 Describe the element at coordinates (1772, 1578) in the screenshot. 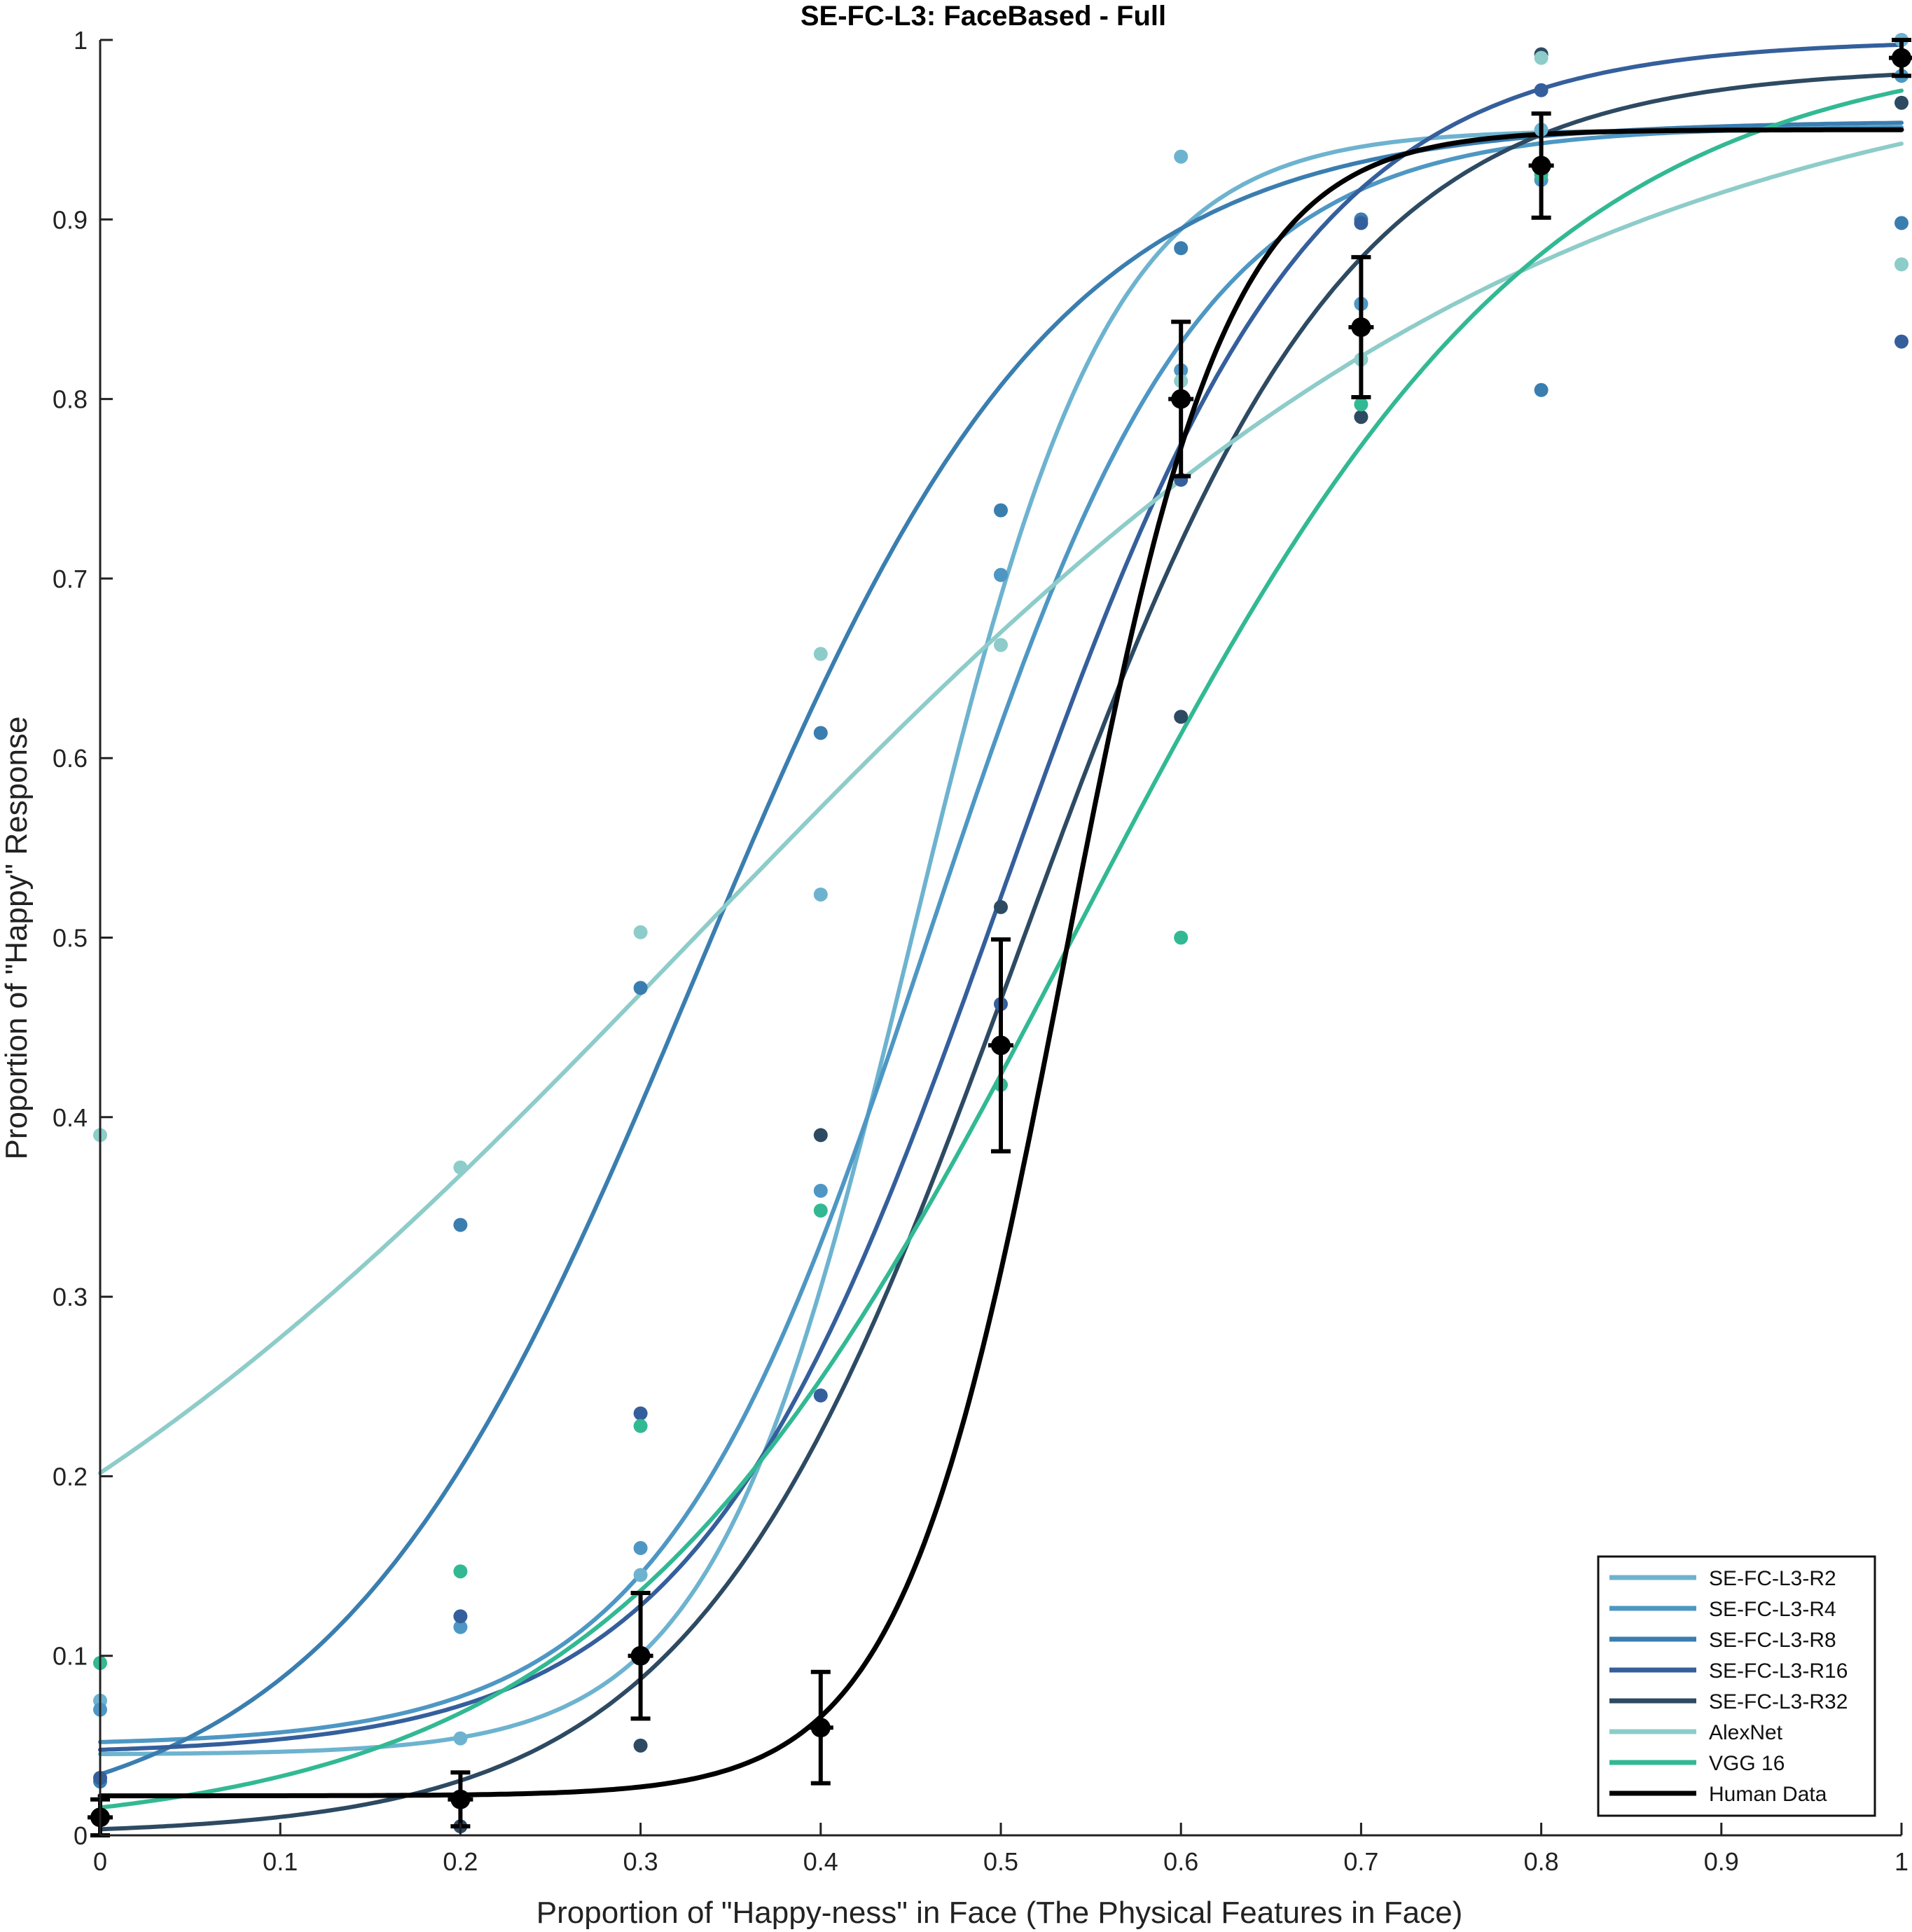

I see `legend-label: SE-FC-L3-R2` at that location.